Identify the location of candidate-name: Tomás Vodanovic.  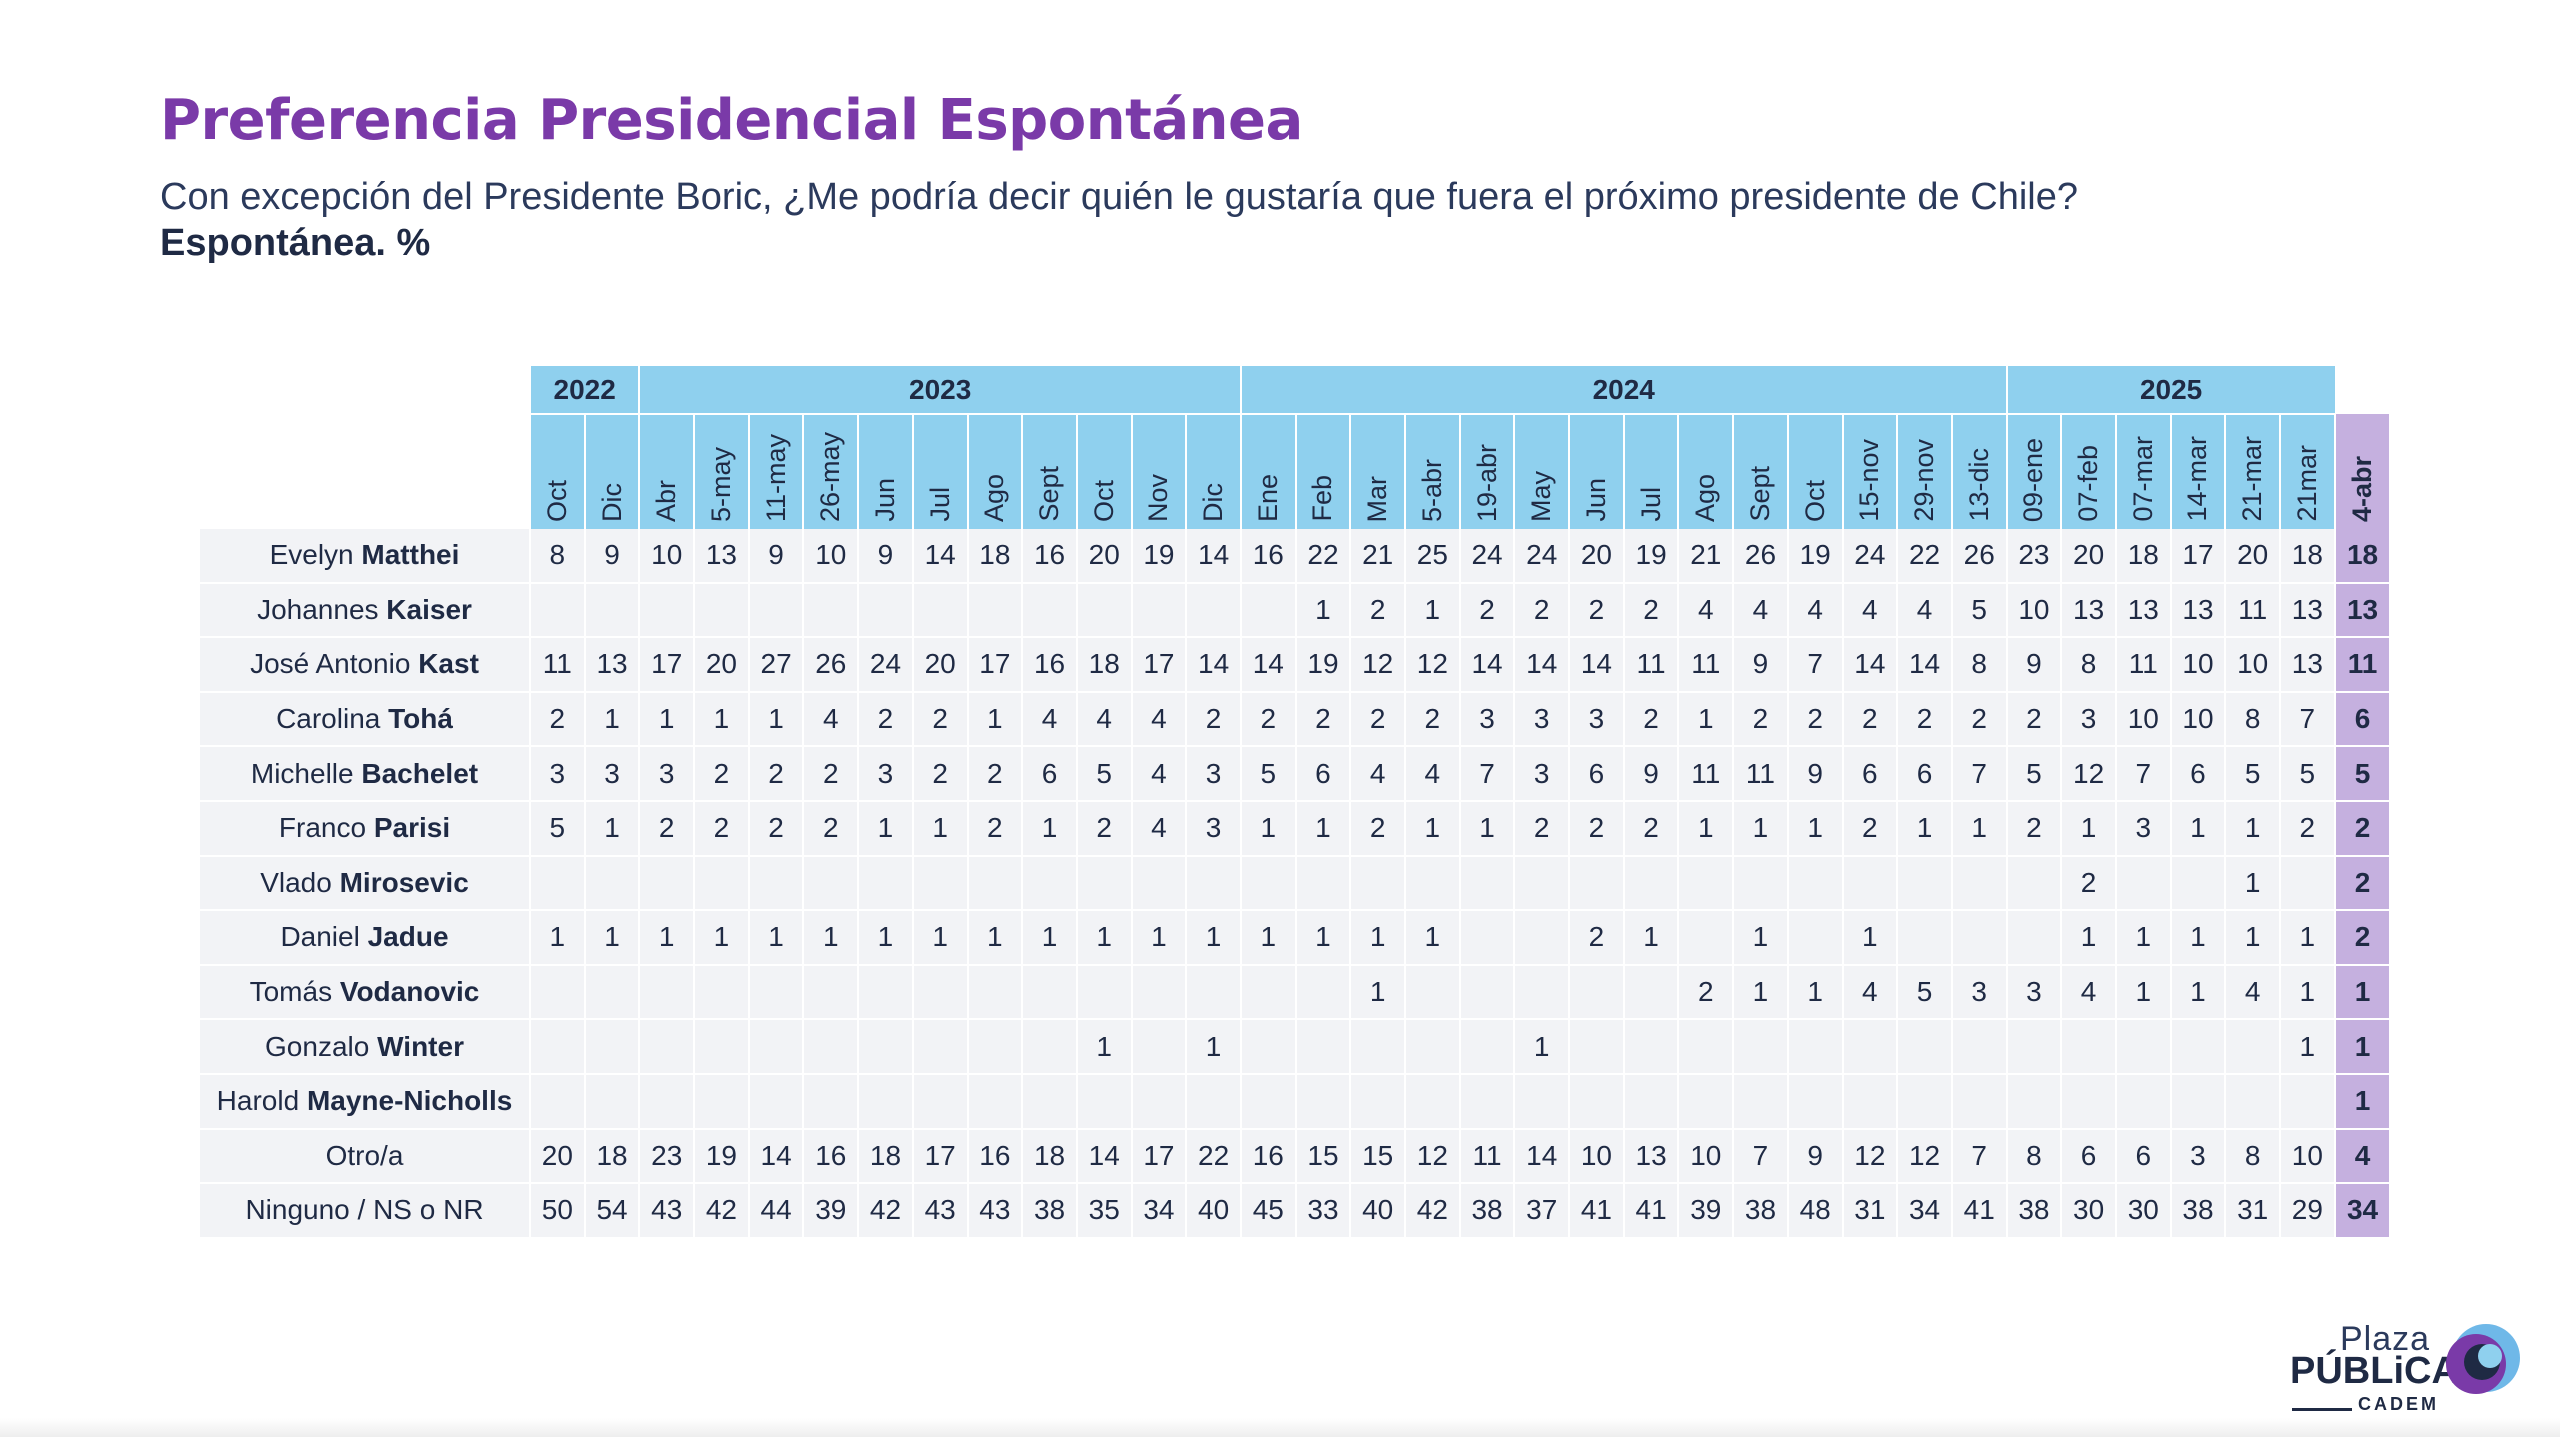
(365, 992).